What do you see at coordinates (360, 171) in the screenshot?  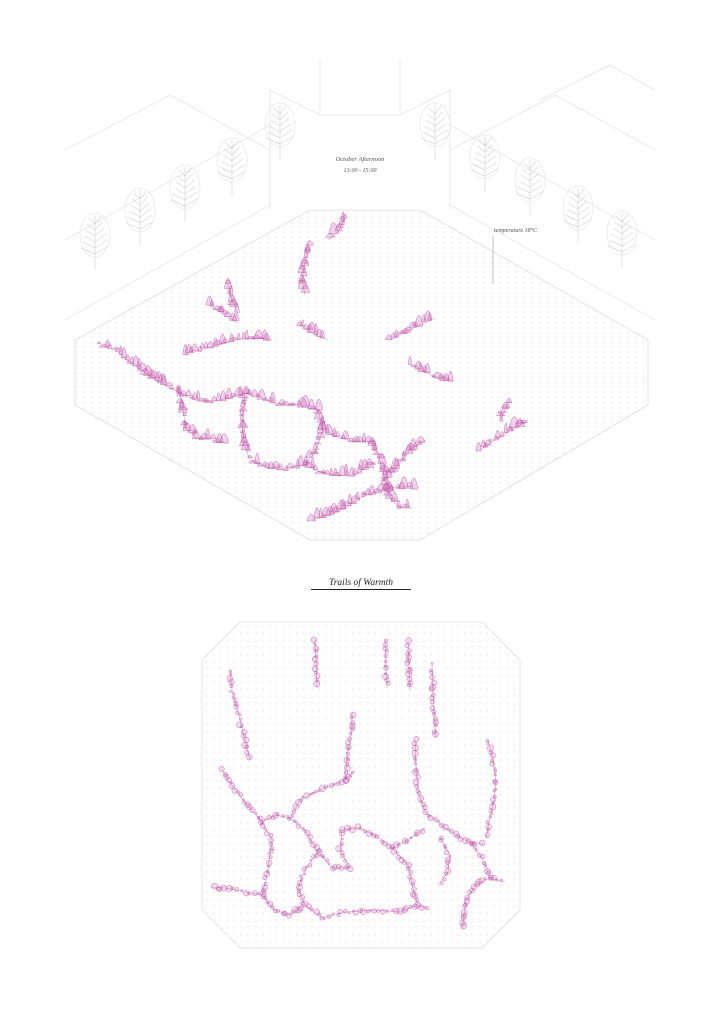 I see `time-range-label: 13:00 - 15:00` at bounding box center [360, 171].